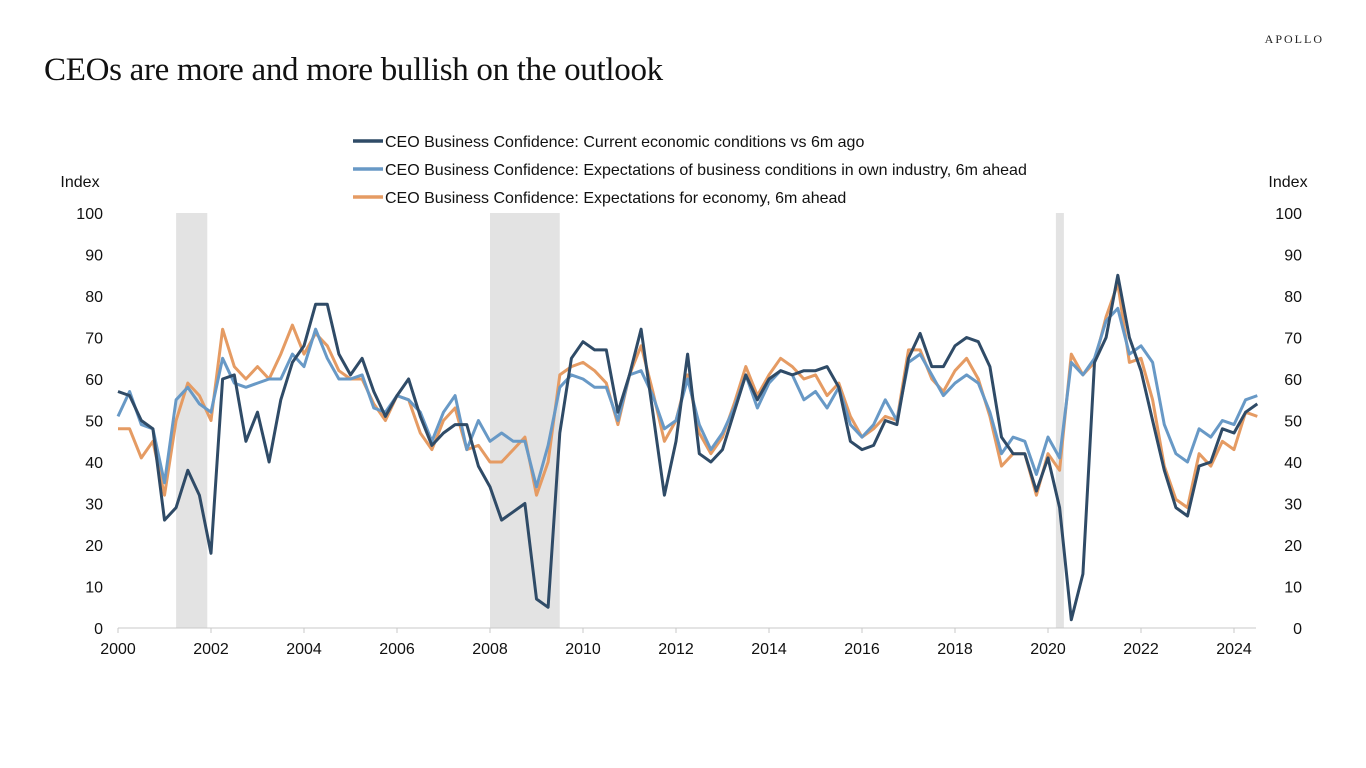  Describe the element at coordinates (1141, 649) in the screenshot. I see `x-tick-label: 2022` at that location.